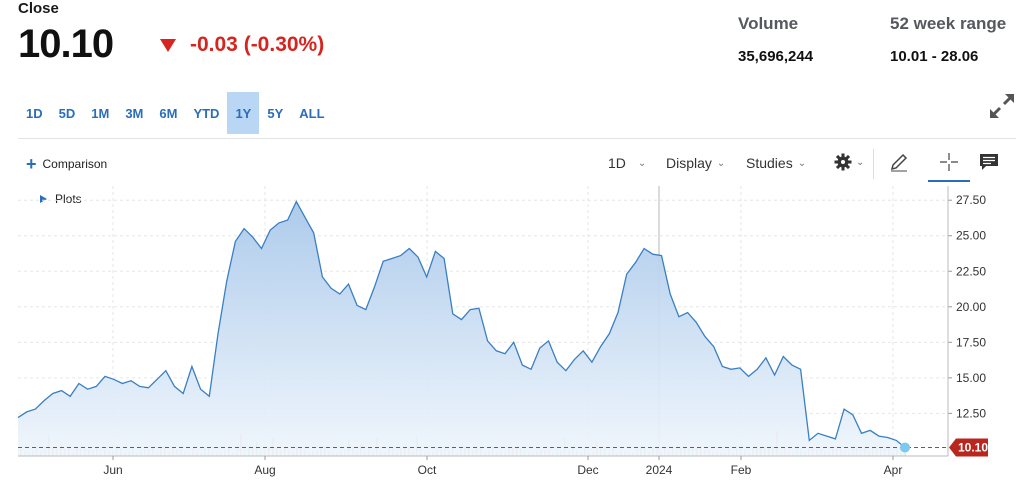 This screenshot has width=1024, height=493. I want to click on price-change: -0.03 (-0.30%), so click(242, 45).